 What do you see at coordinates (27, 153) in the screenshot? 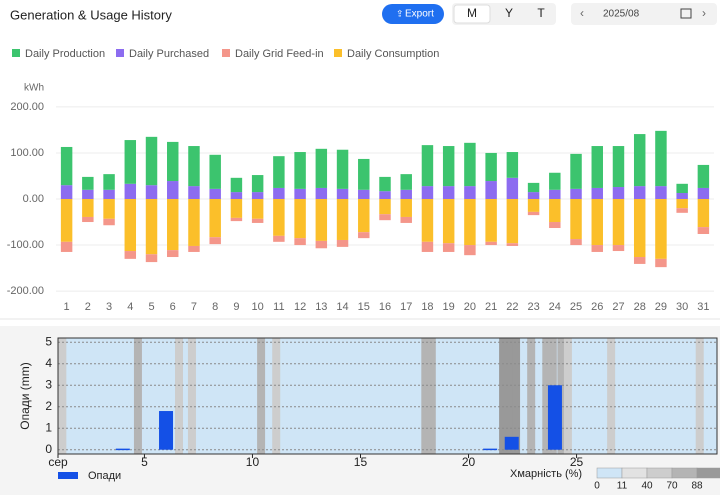
I see `y-tick-label: 100.00` at bounding box center [27, 153].